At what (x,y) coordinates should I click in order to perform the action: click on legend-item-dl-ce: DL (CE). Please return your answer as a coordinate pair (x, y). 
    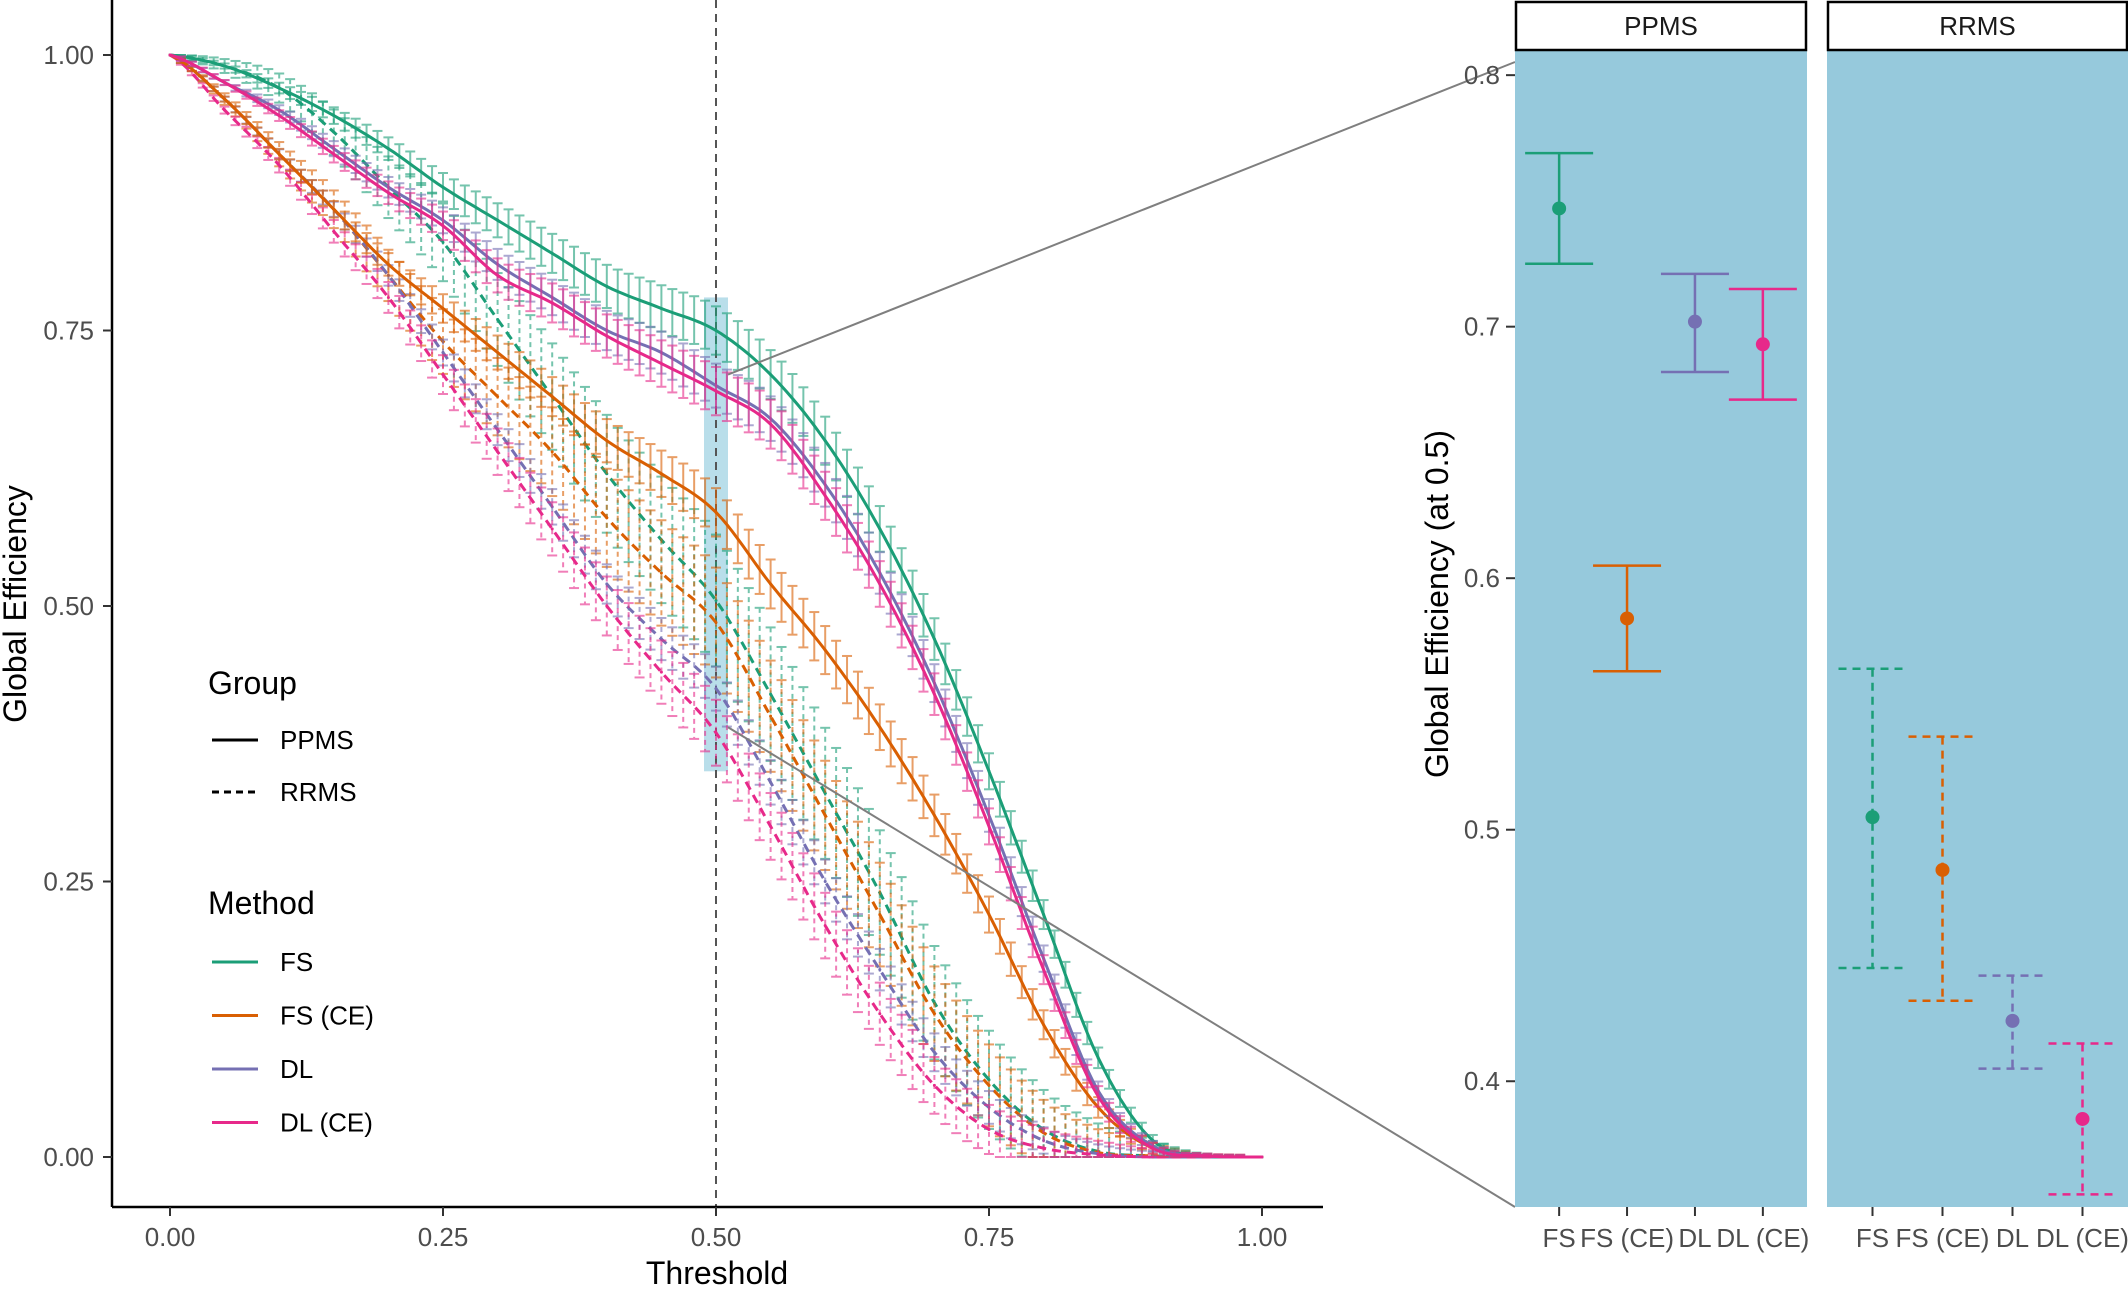
    Looking at the image, I should click on (292, 1123).